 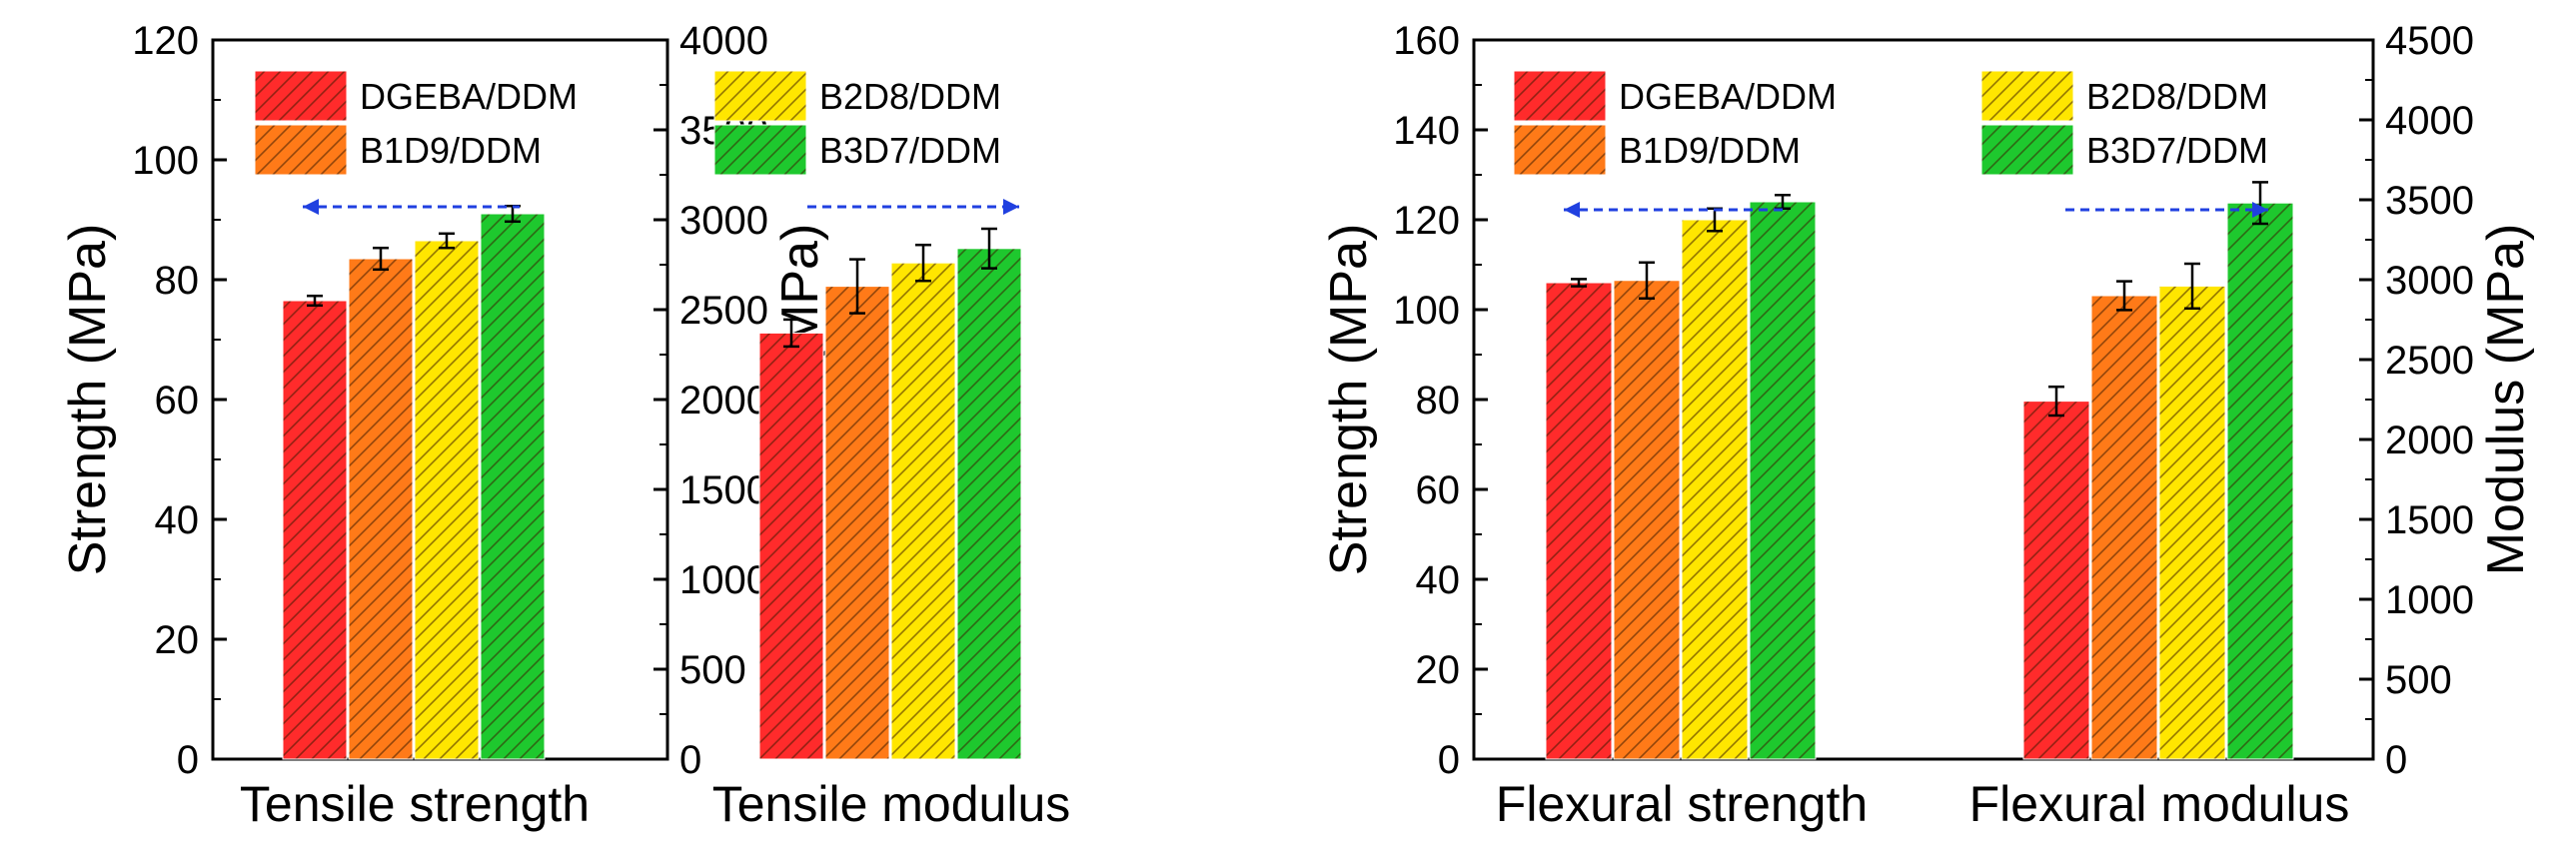 What do you see at coordinates (2506, 400) in the screenshot?
I see `y2-axis-title: Modulus (MPa)` at bounding box center [2506, 400].